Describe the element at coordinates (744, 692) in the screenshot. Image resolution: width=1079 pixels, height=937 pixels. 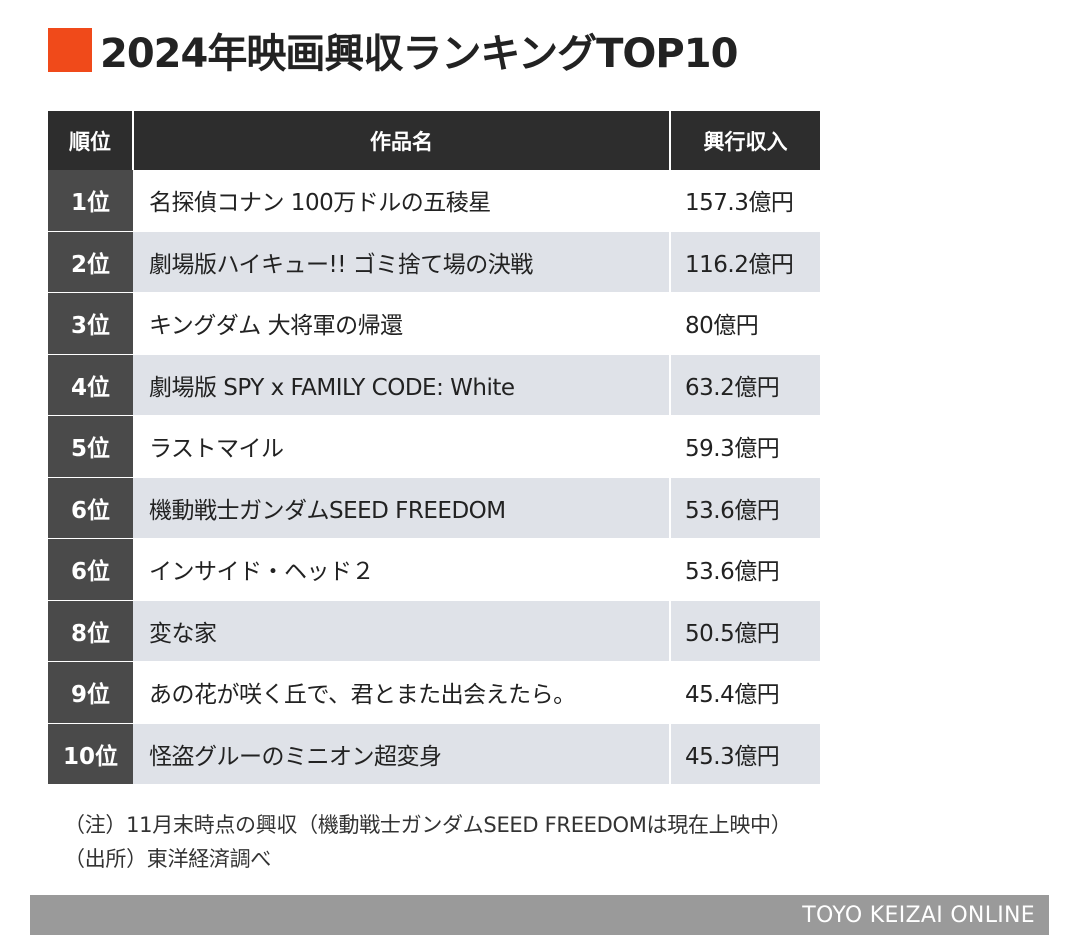
I see `gross-cell: 45.4億円` at that location.